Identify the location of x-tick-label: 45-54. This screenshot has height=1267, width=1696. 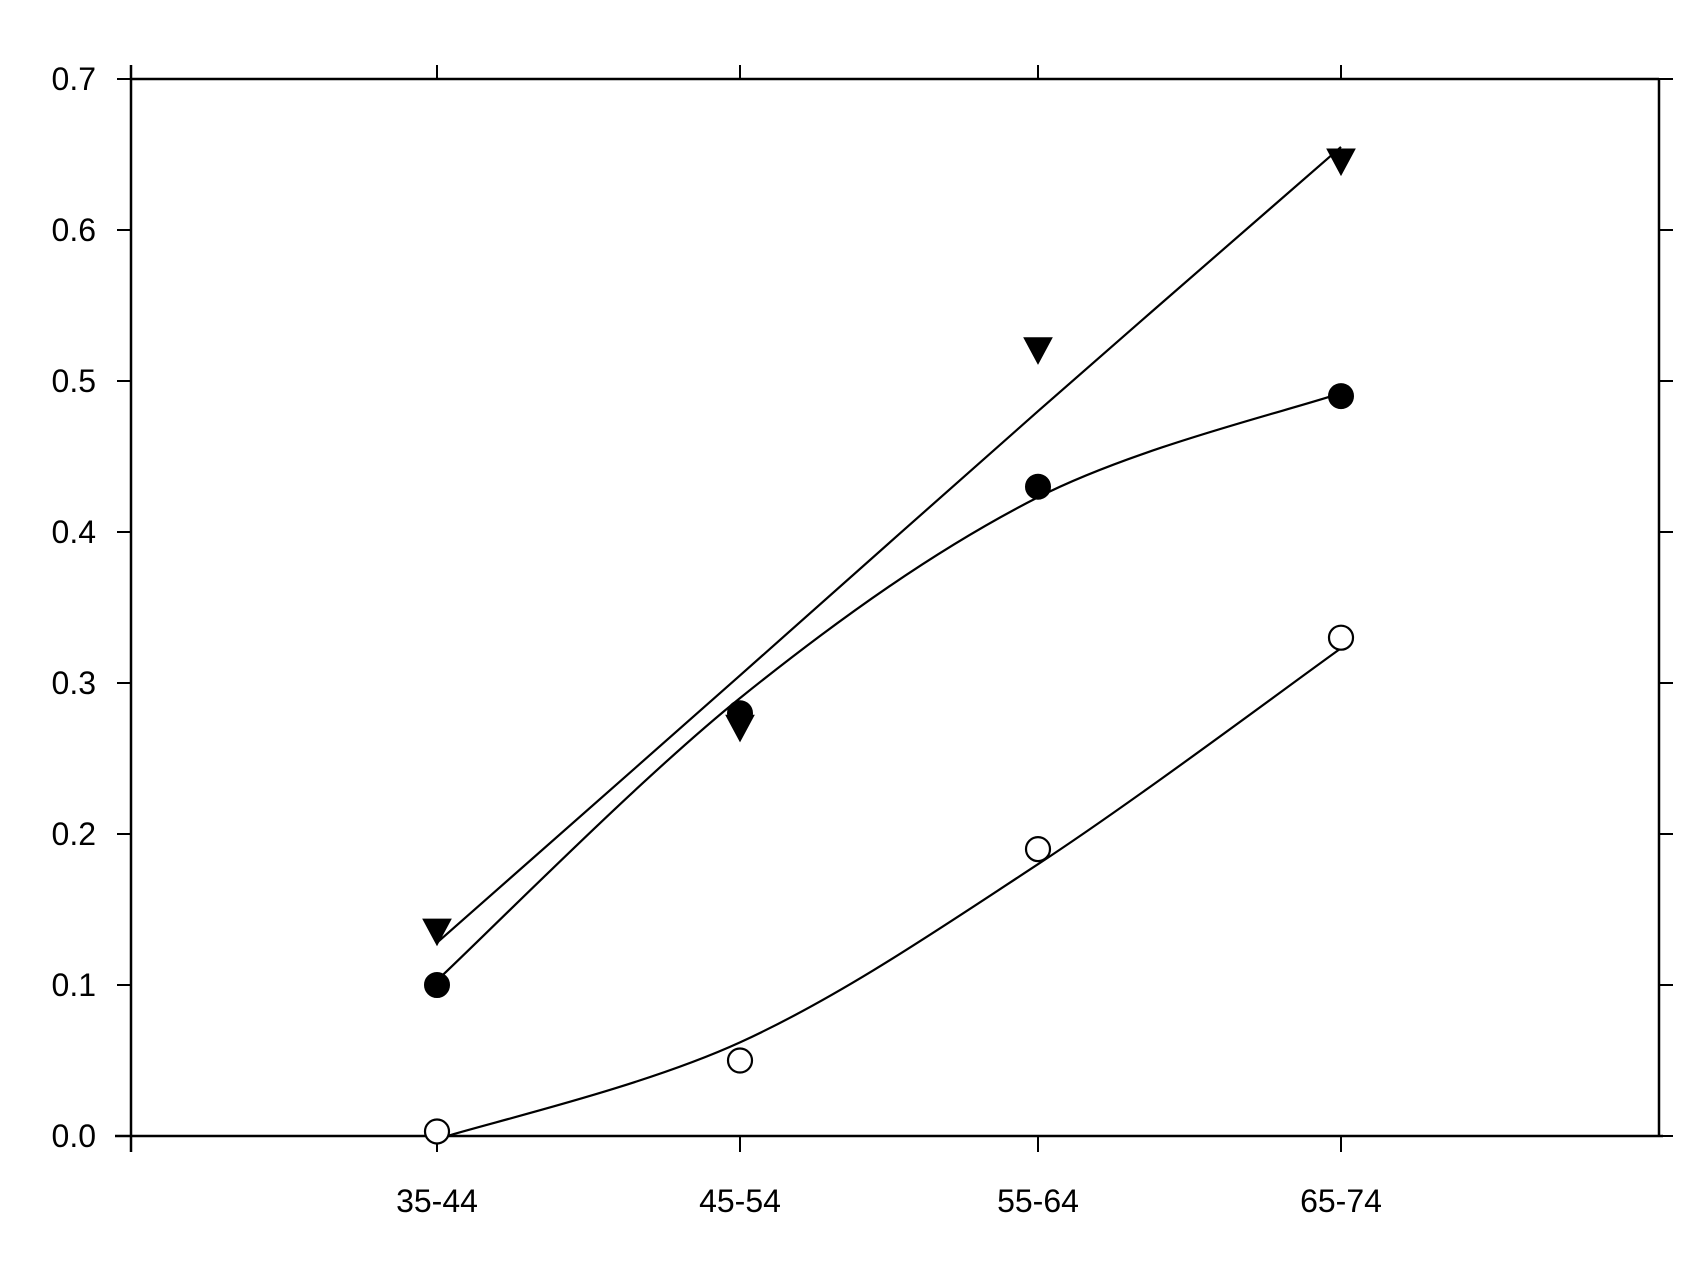
(740, 1201).